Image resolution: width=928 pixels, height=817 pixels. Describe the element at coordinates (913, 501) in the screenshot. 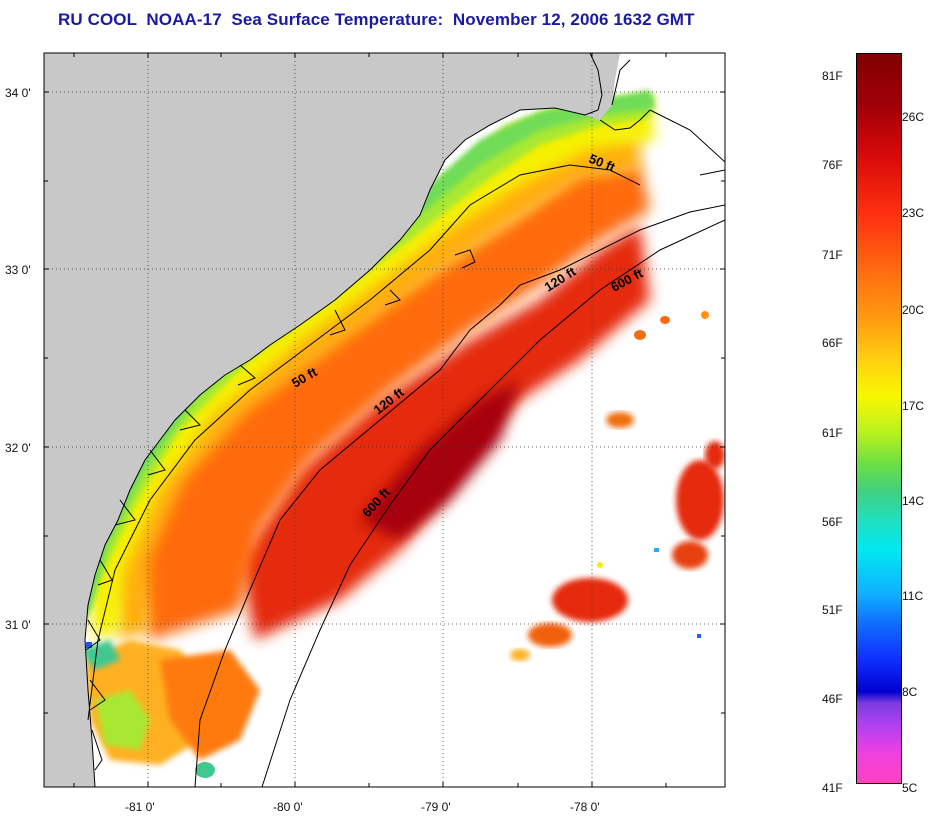

I see `cbar-label-14c: 14C` at that location.